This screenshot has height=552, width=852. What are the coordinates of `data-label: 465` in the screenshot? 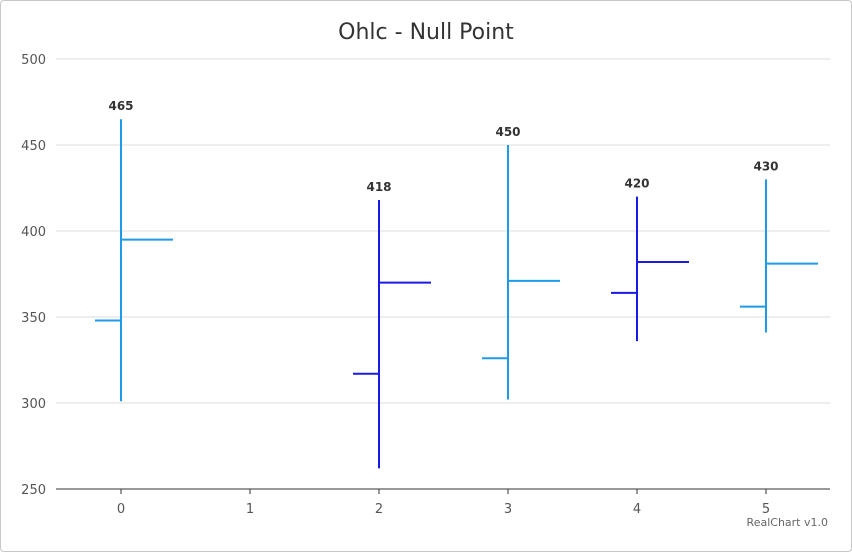 It's located at (120, 106).